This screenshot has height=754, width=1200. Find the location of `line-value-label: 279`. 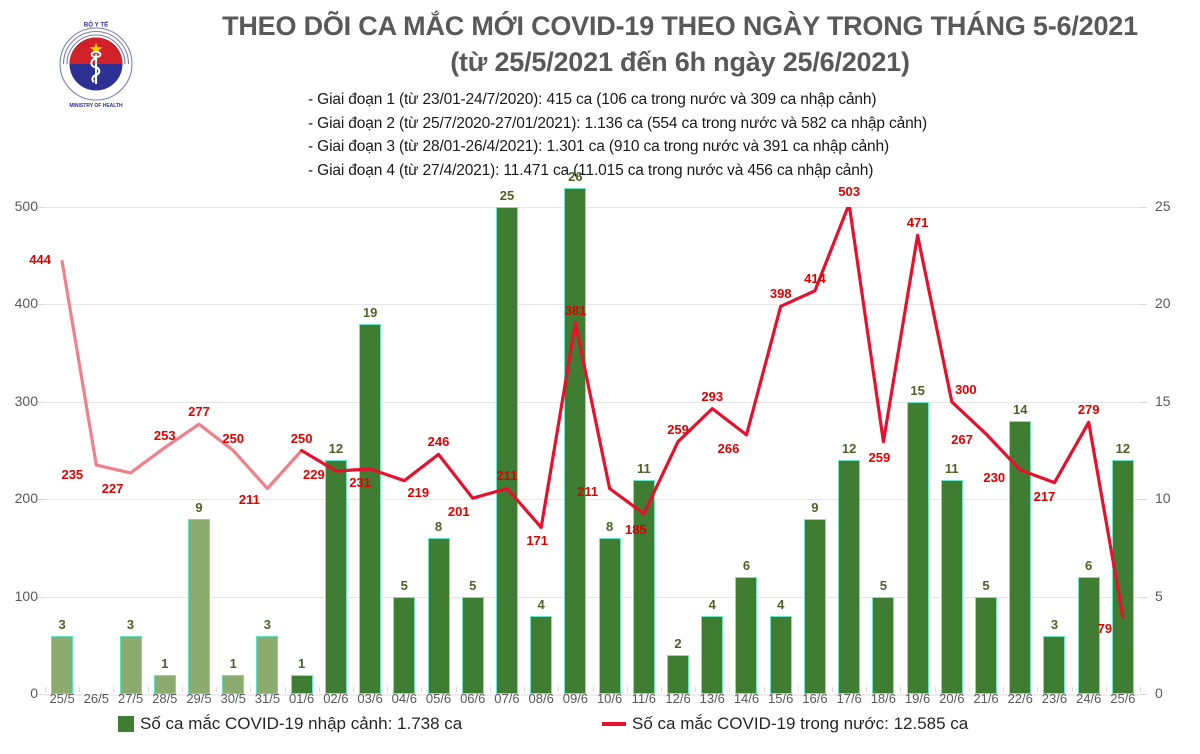

line-value-label: 279 is located at coordinates (1088, 410).